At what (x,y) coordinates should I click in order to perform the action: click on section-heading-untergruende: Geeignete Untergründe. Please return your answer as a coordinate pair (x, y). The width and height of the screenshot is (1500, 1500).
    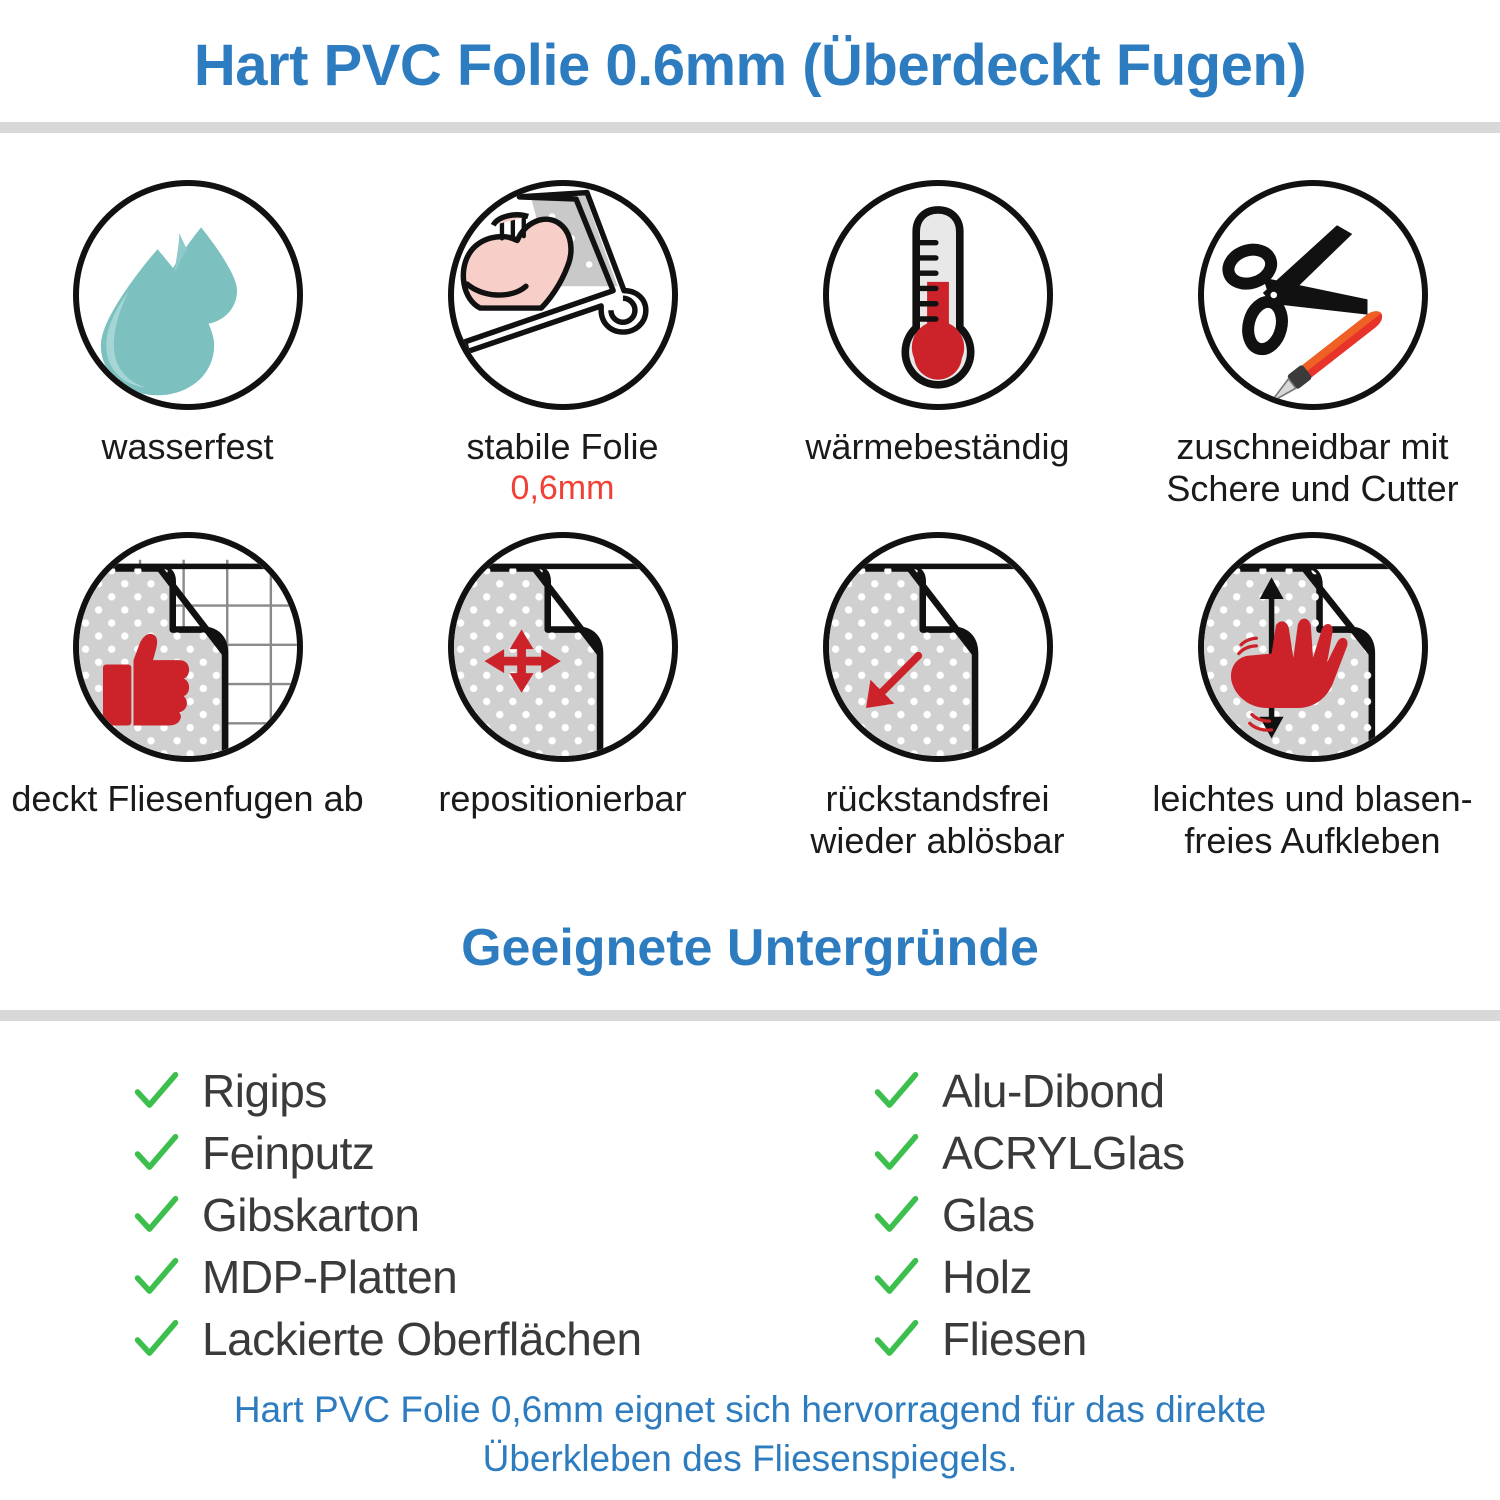
    Looking at the image, I should click on (750, 948).